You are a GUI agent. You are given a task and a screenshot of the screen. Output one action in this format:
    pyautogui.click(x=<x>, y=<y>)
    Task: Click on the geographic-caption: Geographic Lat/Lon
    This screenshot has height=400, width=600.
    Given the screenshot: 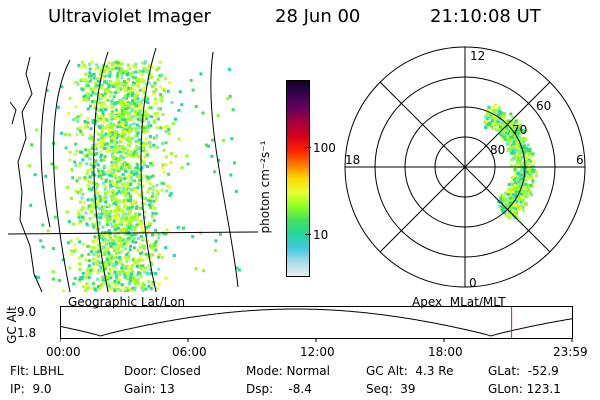 What is the action you would take?
    pyautogui.click(x=127, y=302)
    